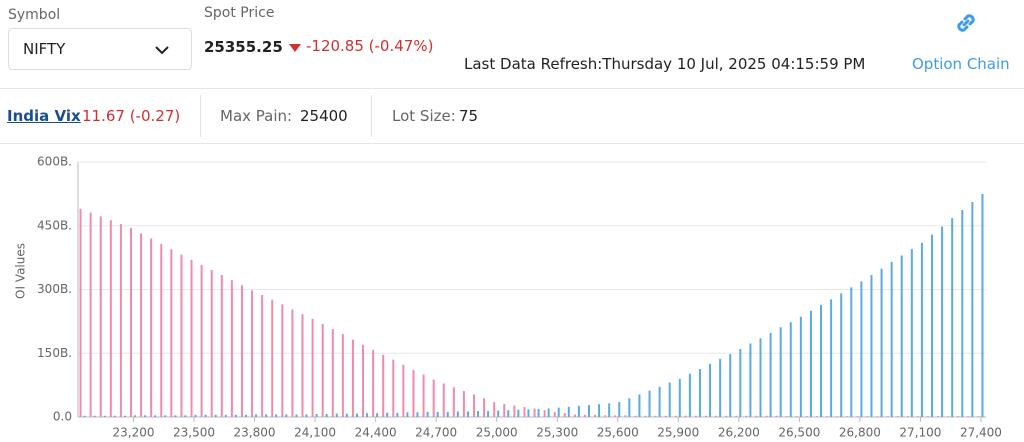 The height and width of the screenshot is (442, 1024). Describe the element at coordinates (243, 47) in the screenshot. I see `spot-price: 25355.25` at that location.